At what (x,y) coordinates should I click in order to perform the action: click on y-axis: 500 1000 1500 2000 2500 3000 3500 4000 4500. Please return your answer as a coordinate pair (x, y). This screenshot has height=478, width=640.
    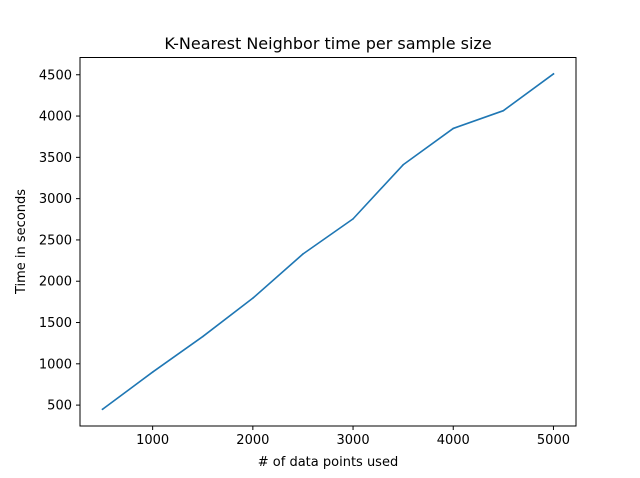
    Looking at the image, I should click on (59, 241).